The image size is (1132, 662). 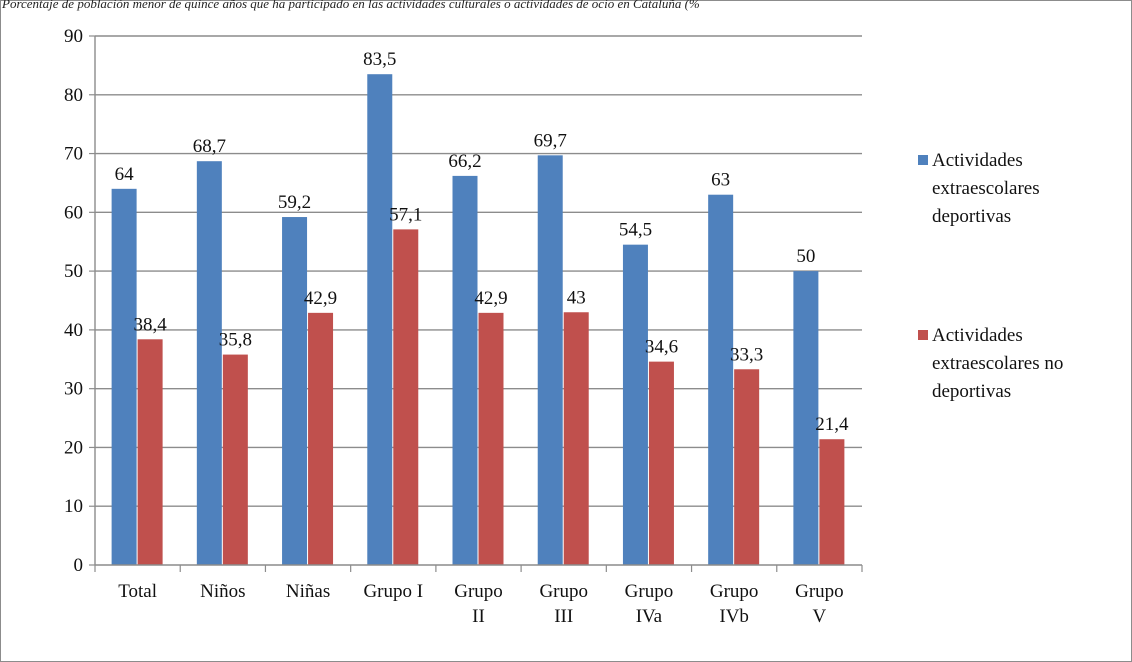 What do you see at coordinates (405, 214) in the screenshot?
I see `data-label: 57,1` at bounding box center [405, 214].